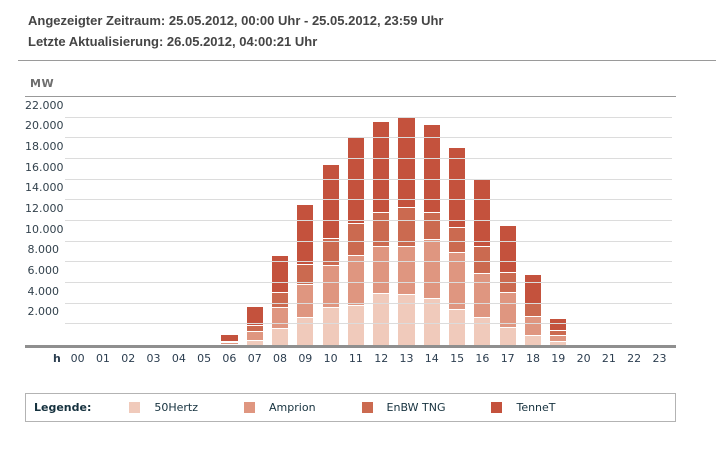 This screenshot has height=471, width=716. I want to click on gridline-6.000, so click(368, 282).